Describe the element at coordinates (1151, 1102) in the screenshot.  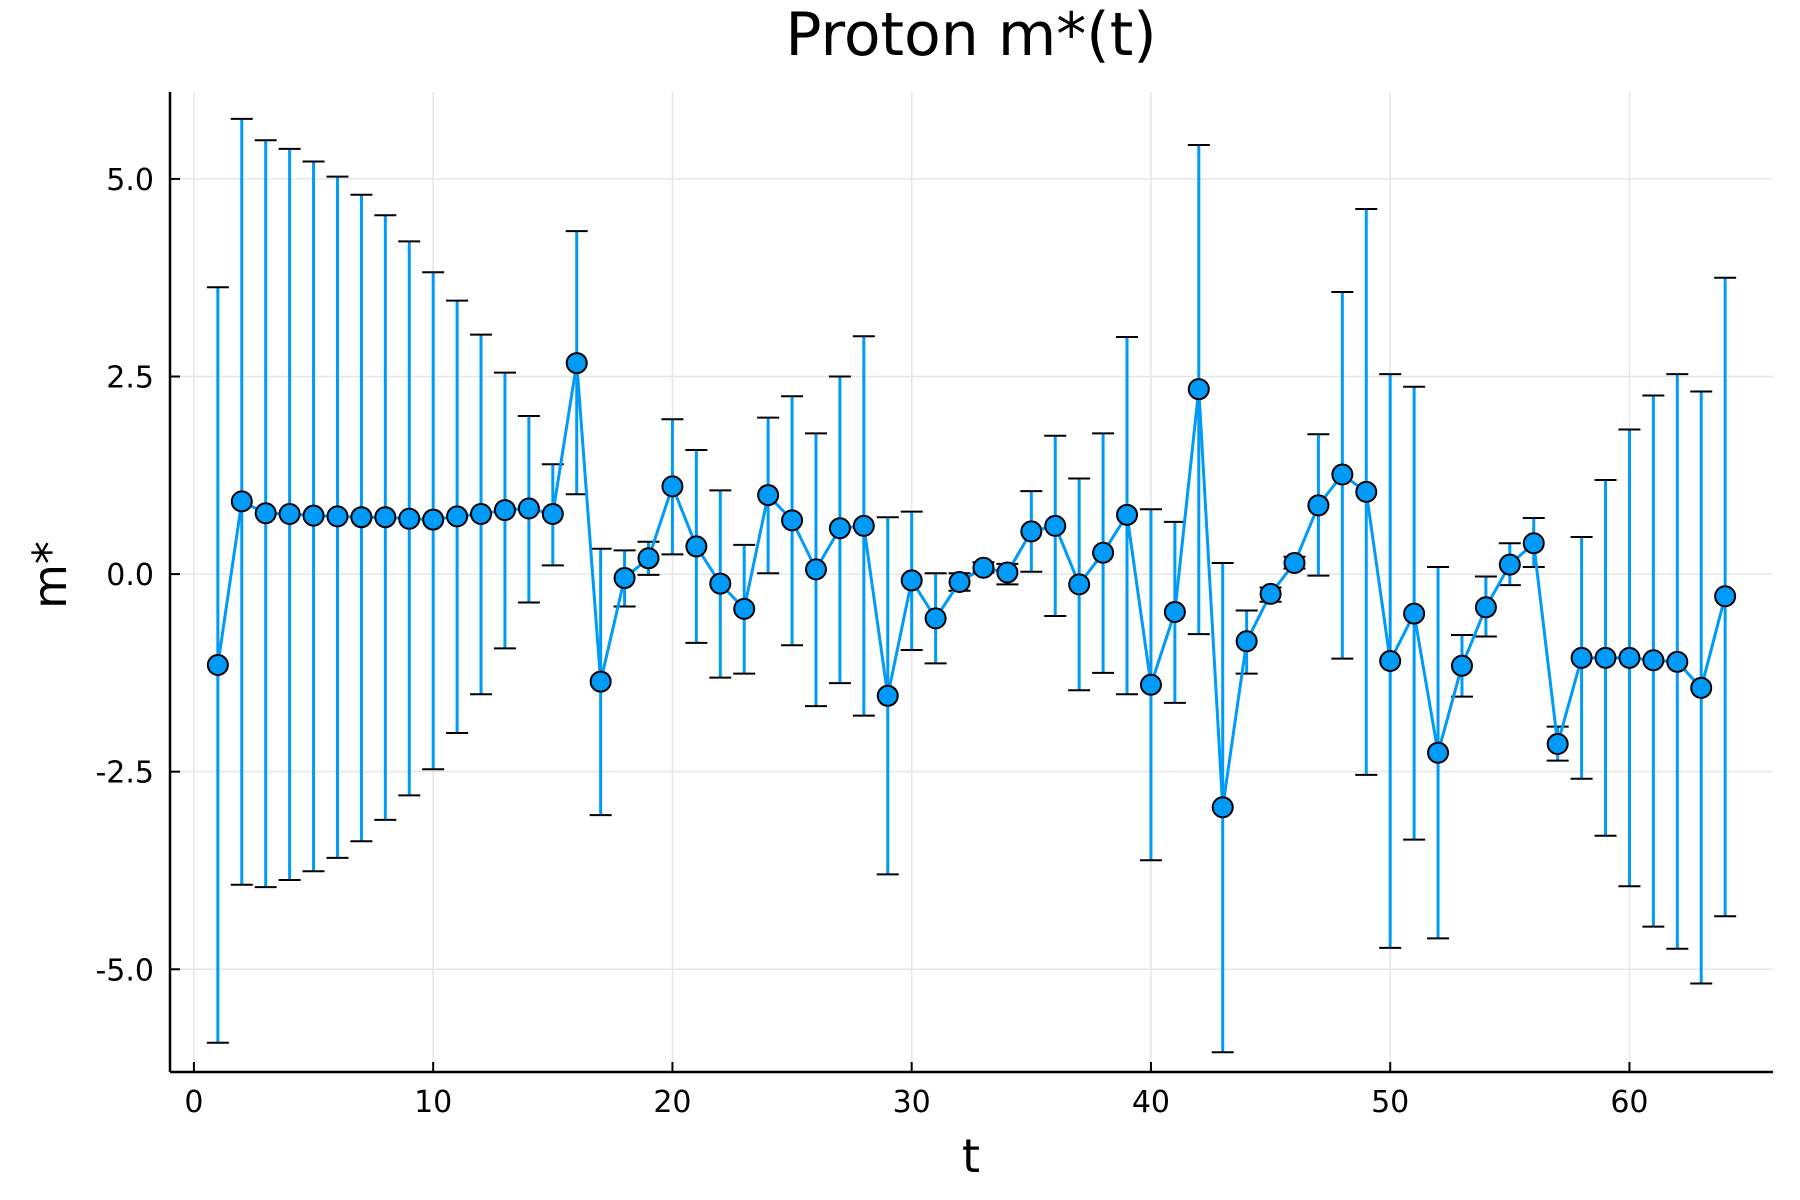
I see `x-tick-label: 40` at that location.